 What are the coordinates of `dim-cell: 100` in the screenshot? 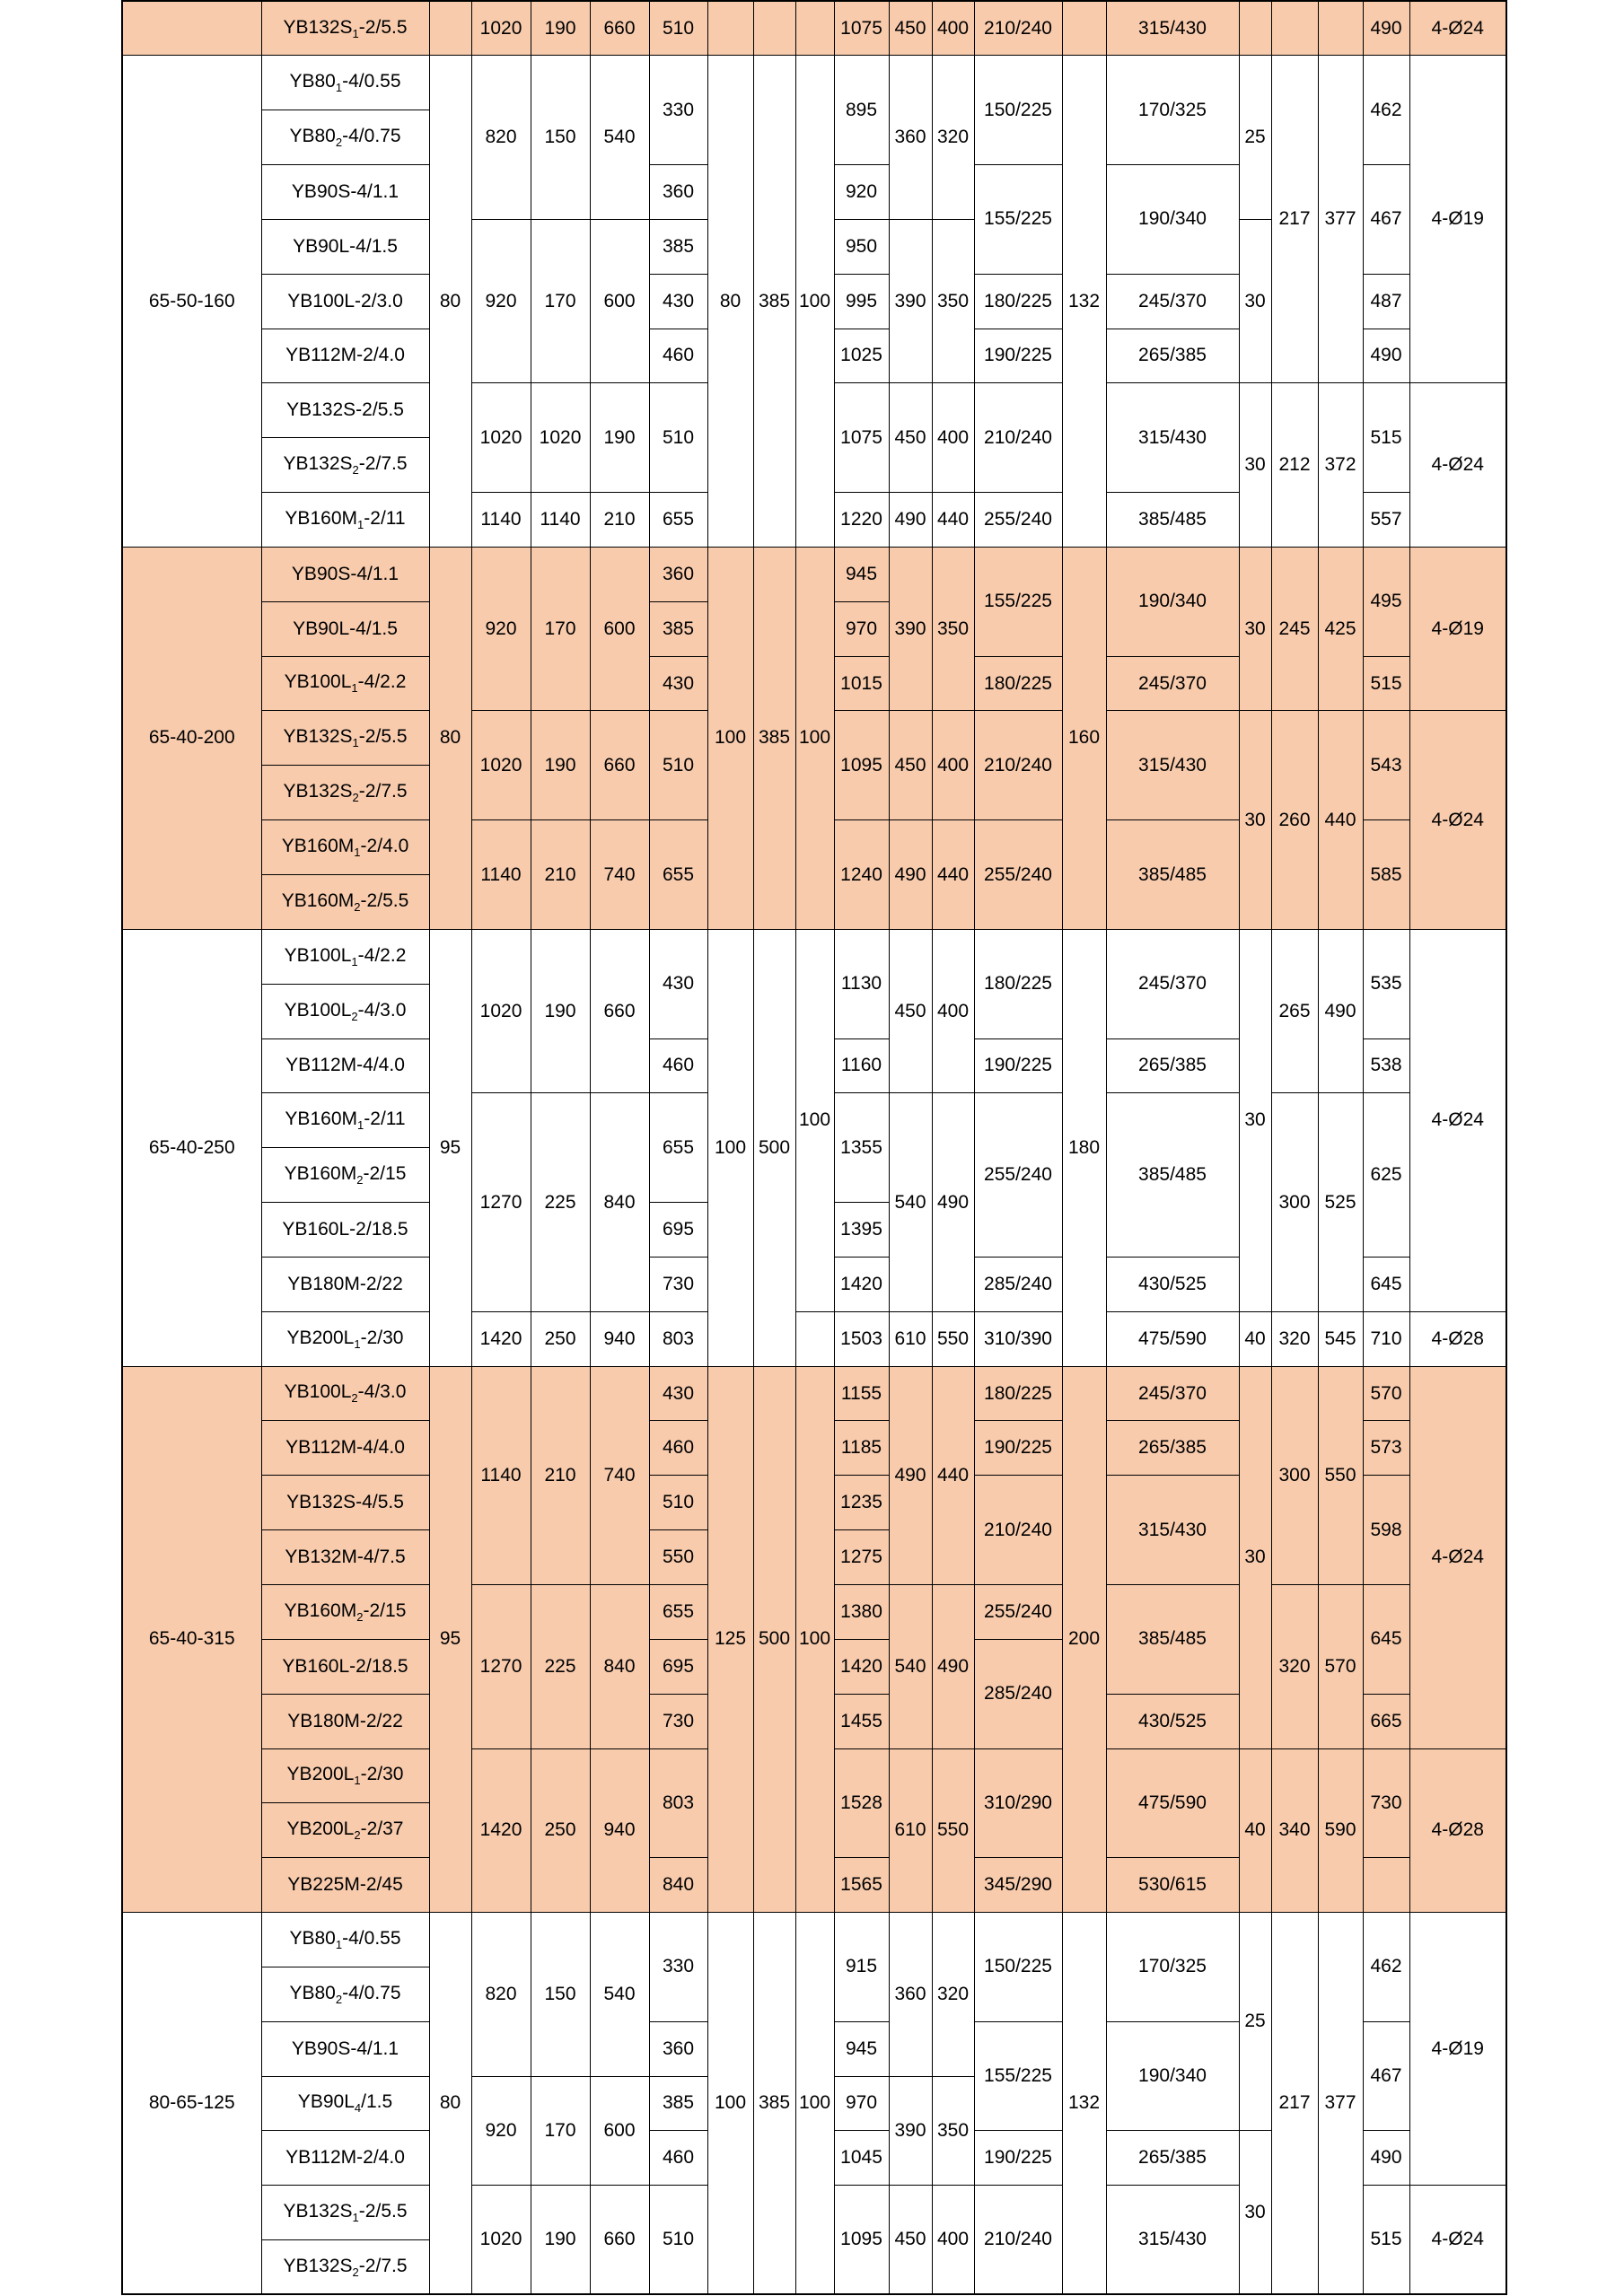 It's located at (814, 738).